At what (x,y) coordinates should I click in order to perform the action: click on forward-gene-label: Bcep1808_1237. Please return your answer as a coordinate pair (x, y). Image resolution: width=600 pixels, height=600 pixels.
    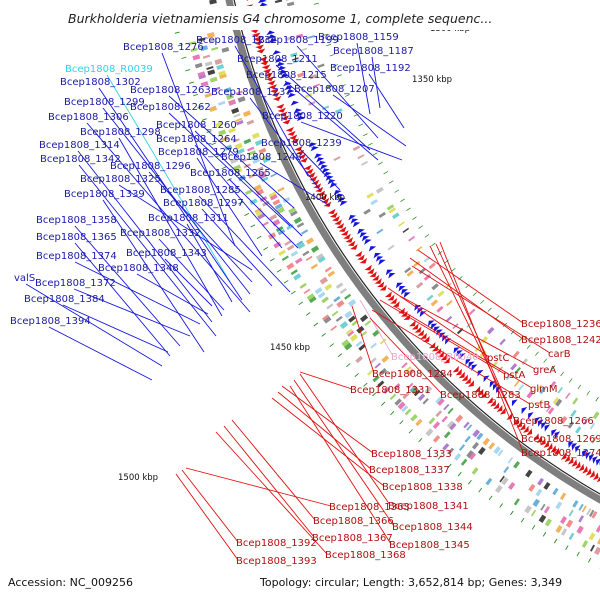
    Looking at the image, I should click on (251, 92).